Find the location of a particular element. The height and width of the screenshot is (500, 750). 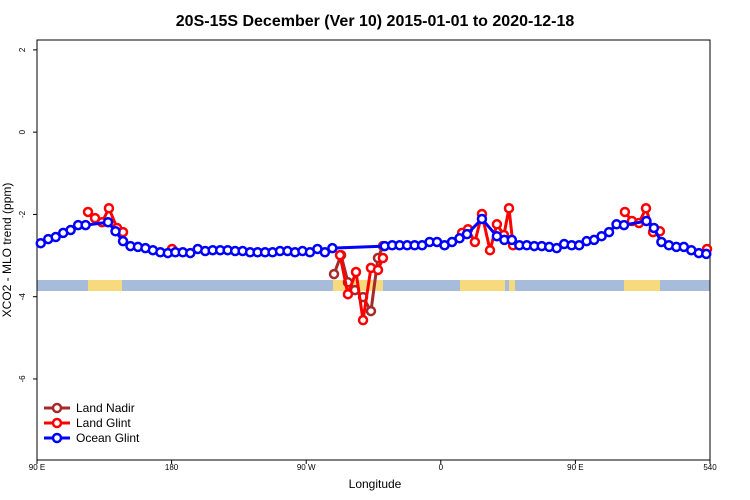

x-tick-label: 540 is located at coordinates (710, 467).